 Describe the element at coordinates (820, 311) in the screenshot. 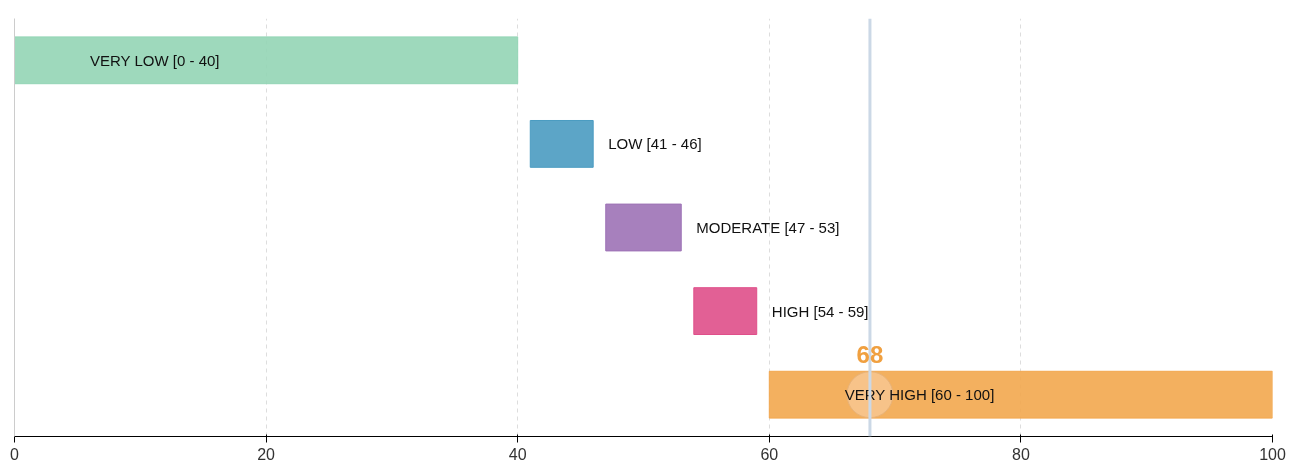

I see `data-label: HIGH [54 - 59]` at that location.